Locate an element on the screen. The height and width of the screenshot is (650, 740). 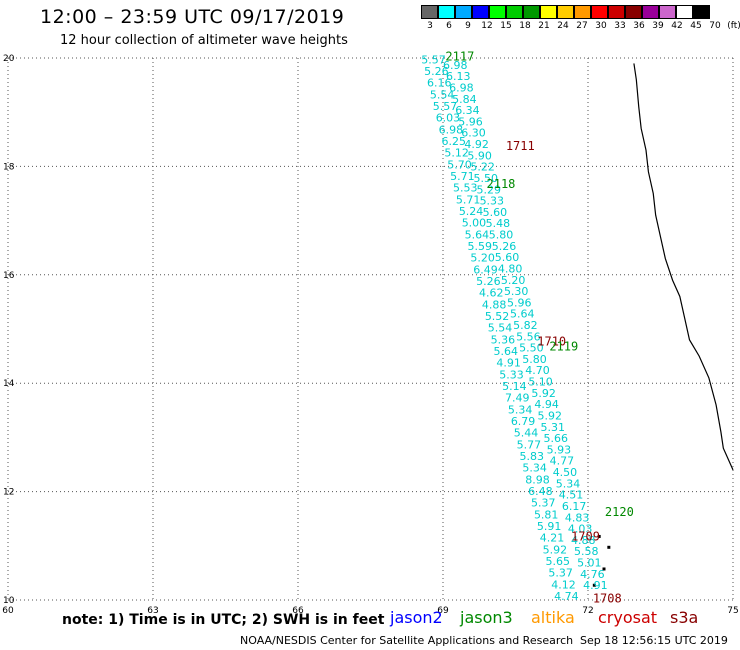
legend-label: 12 is located at coordinates (487, 26).